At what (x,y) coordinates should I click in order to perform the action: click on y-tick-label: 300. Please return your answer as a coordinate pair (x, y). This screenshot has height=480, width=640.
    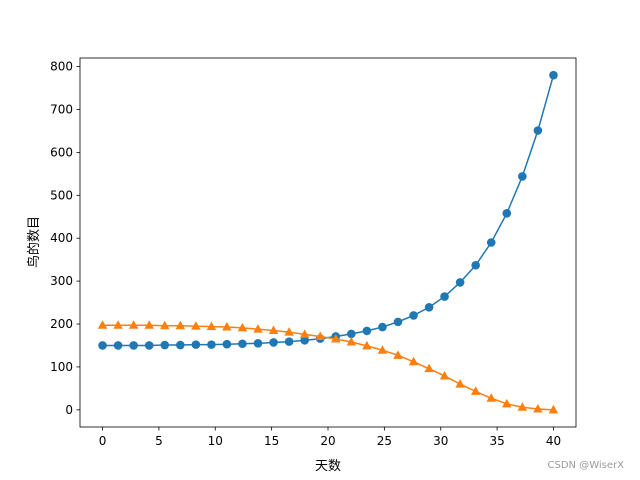
    Looking at the image, I should click on (61, 281).